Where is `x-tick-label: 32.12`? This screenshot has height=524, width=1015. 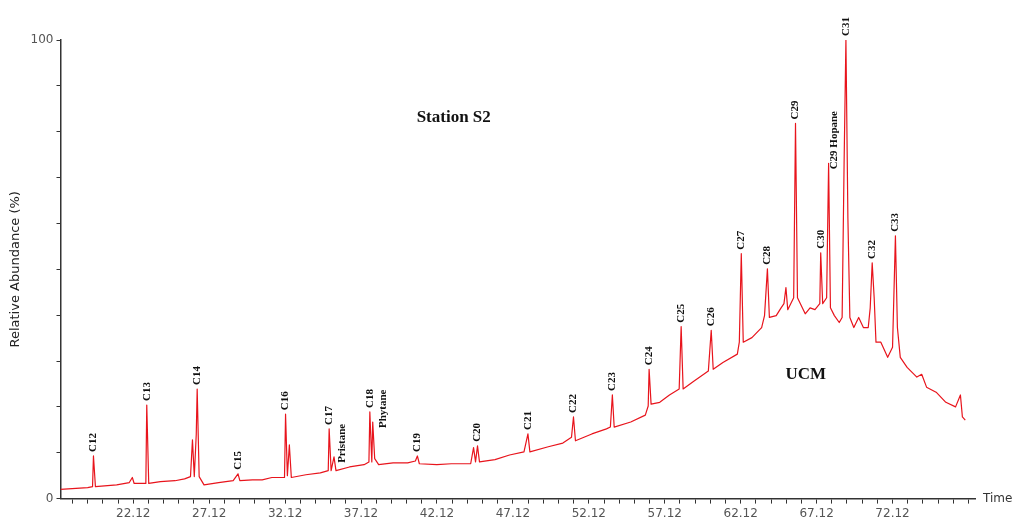
x-tick-label: 32.12 is located at coordinates (285, 512).